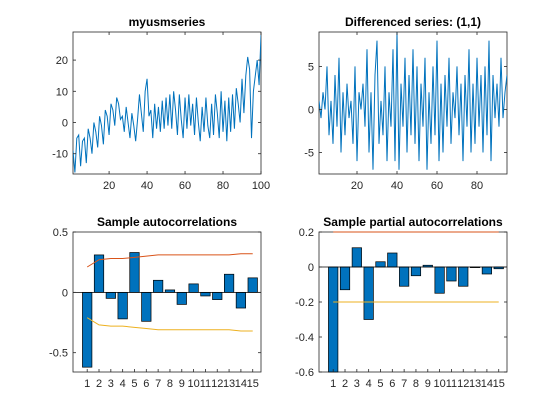 The height and width of the screenshot is (420, 560). Describe the element at coordinates (58, 354) in the screenshot. I see `p3-ytick-label: -0.5` at that location.